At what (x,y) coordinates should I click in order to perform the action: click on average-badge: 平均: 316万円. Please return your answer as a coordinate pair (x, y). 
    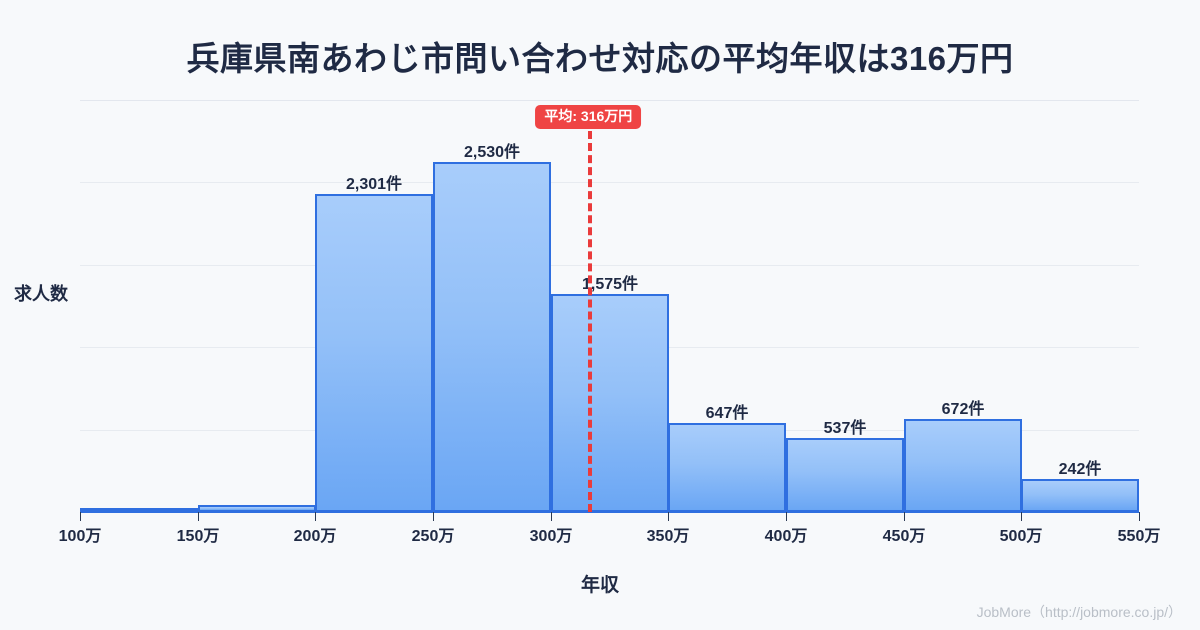
    Looking at the image, I should click on (588, 117).